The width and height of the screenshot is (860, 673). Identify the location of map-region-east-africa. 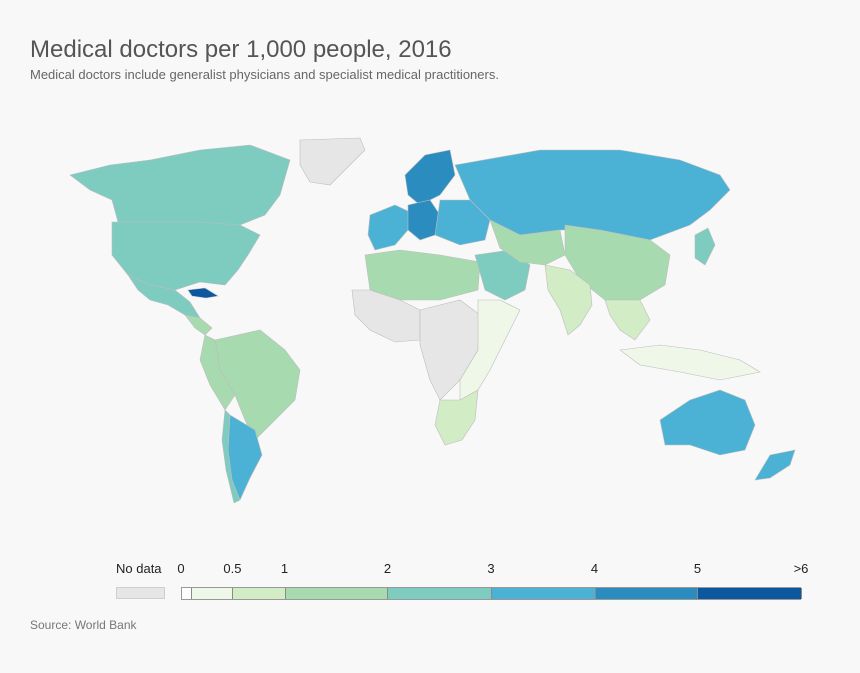
(490, 350).